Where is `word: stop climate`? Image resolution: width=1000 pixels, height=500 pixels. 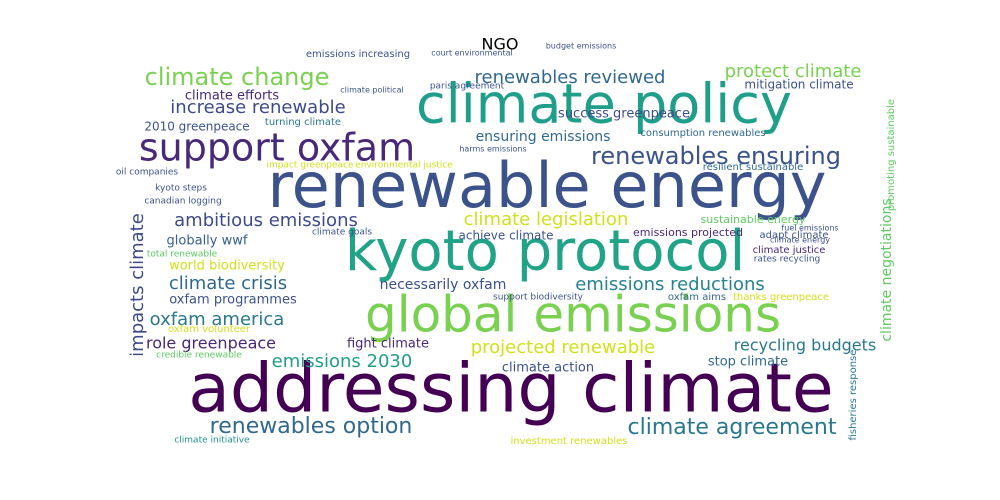
word: stop climate is located at coordinates (748, 362).